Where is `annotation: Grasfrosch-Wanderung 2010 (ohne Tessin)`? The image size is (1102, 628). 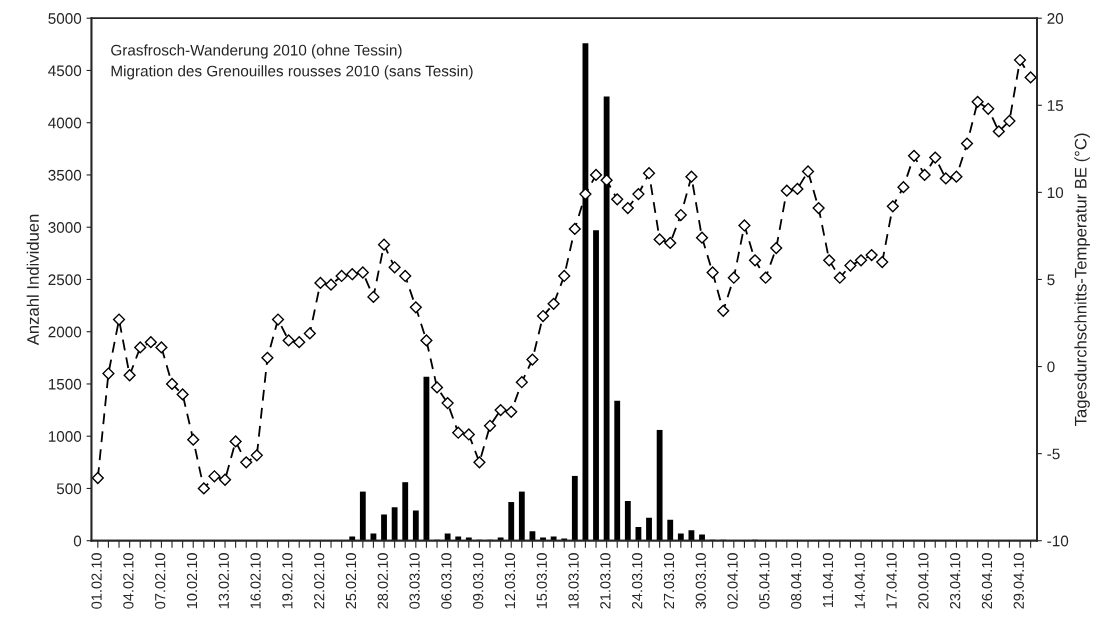
annotation: Grasfrosch-Wanderung 2010 (ohne Tessin) is located at coordinates (256, 51).